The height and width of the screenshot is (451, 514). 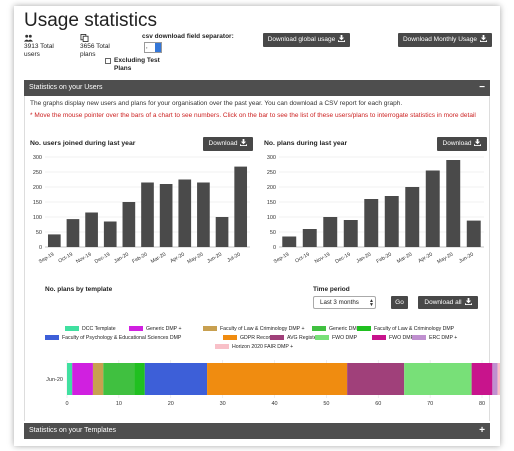 I want to click on legend-label: AVG Register, so click(x=303, y=338).